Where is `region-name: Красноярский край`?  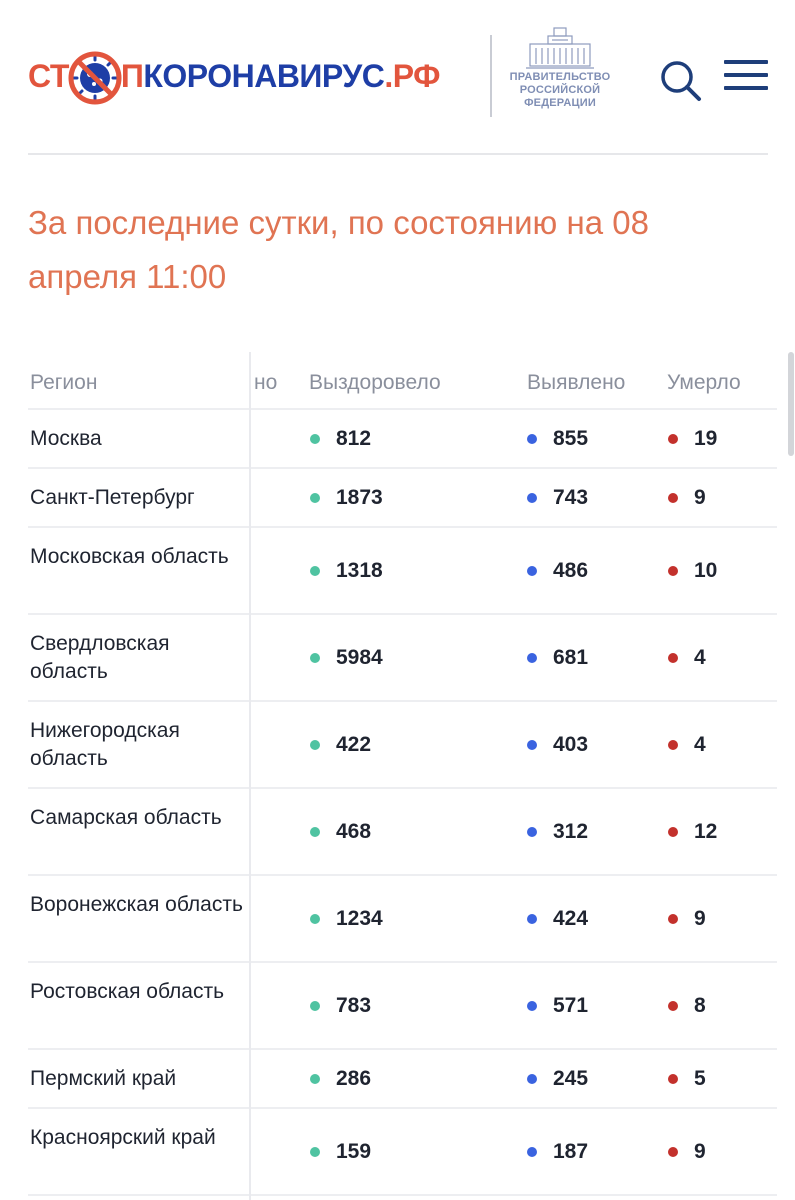
region-name: Красноярский край is located at coordinates (123, 1137).